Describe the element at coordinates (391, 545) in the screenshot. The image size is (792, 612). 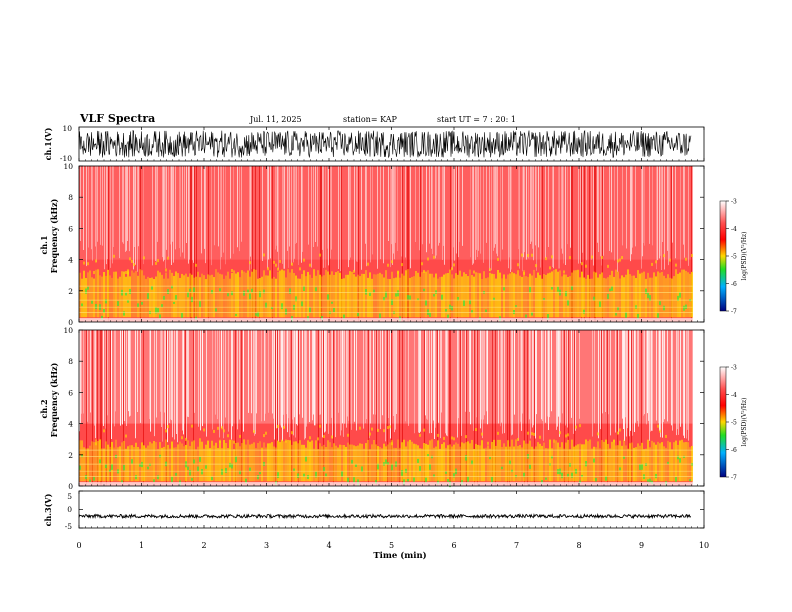
I see `x-tick-label: 5` at that location.